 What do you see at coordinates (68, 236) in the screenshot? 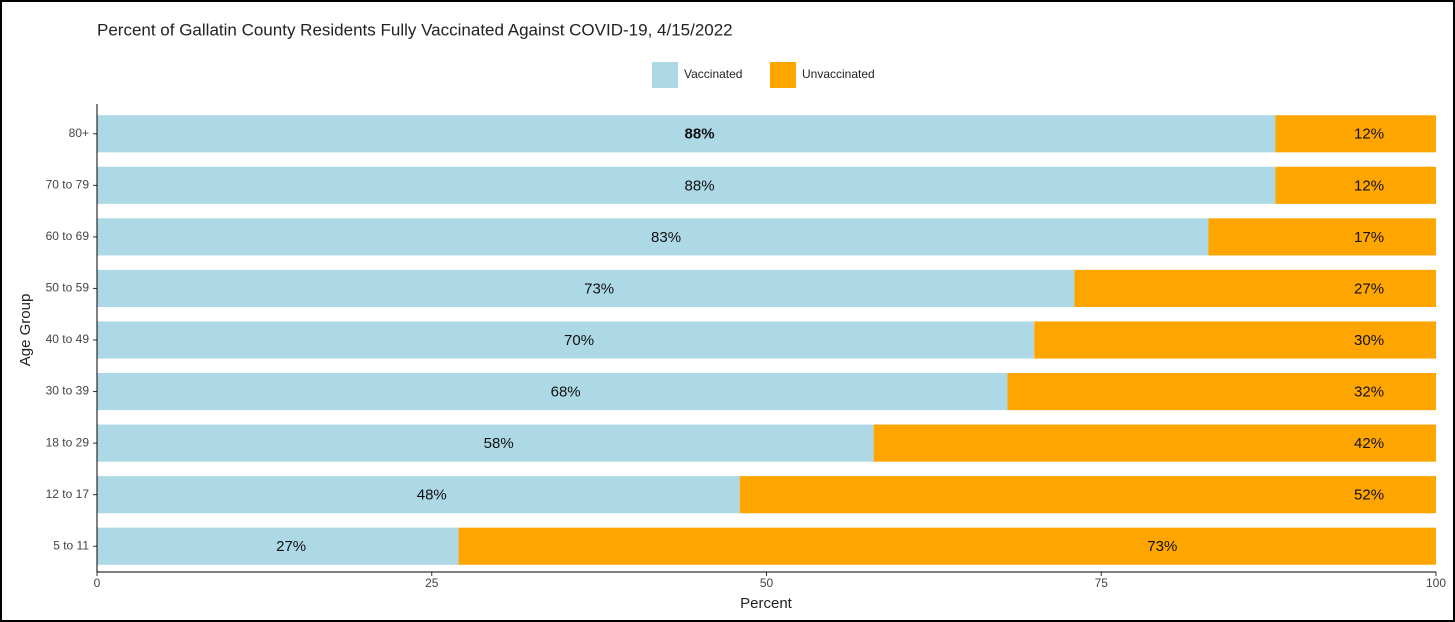
I see `y-tick-label: 60 to 69` at bounding box center [68, 236].